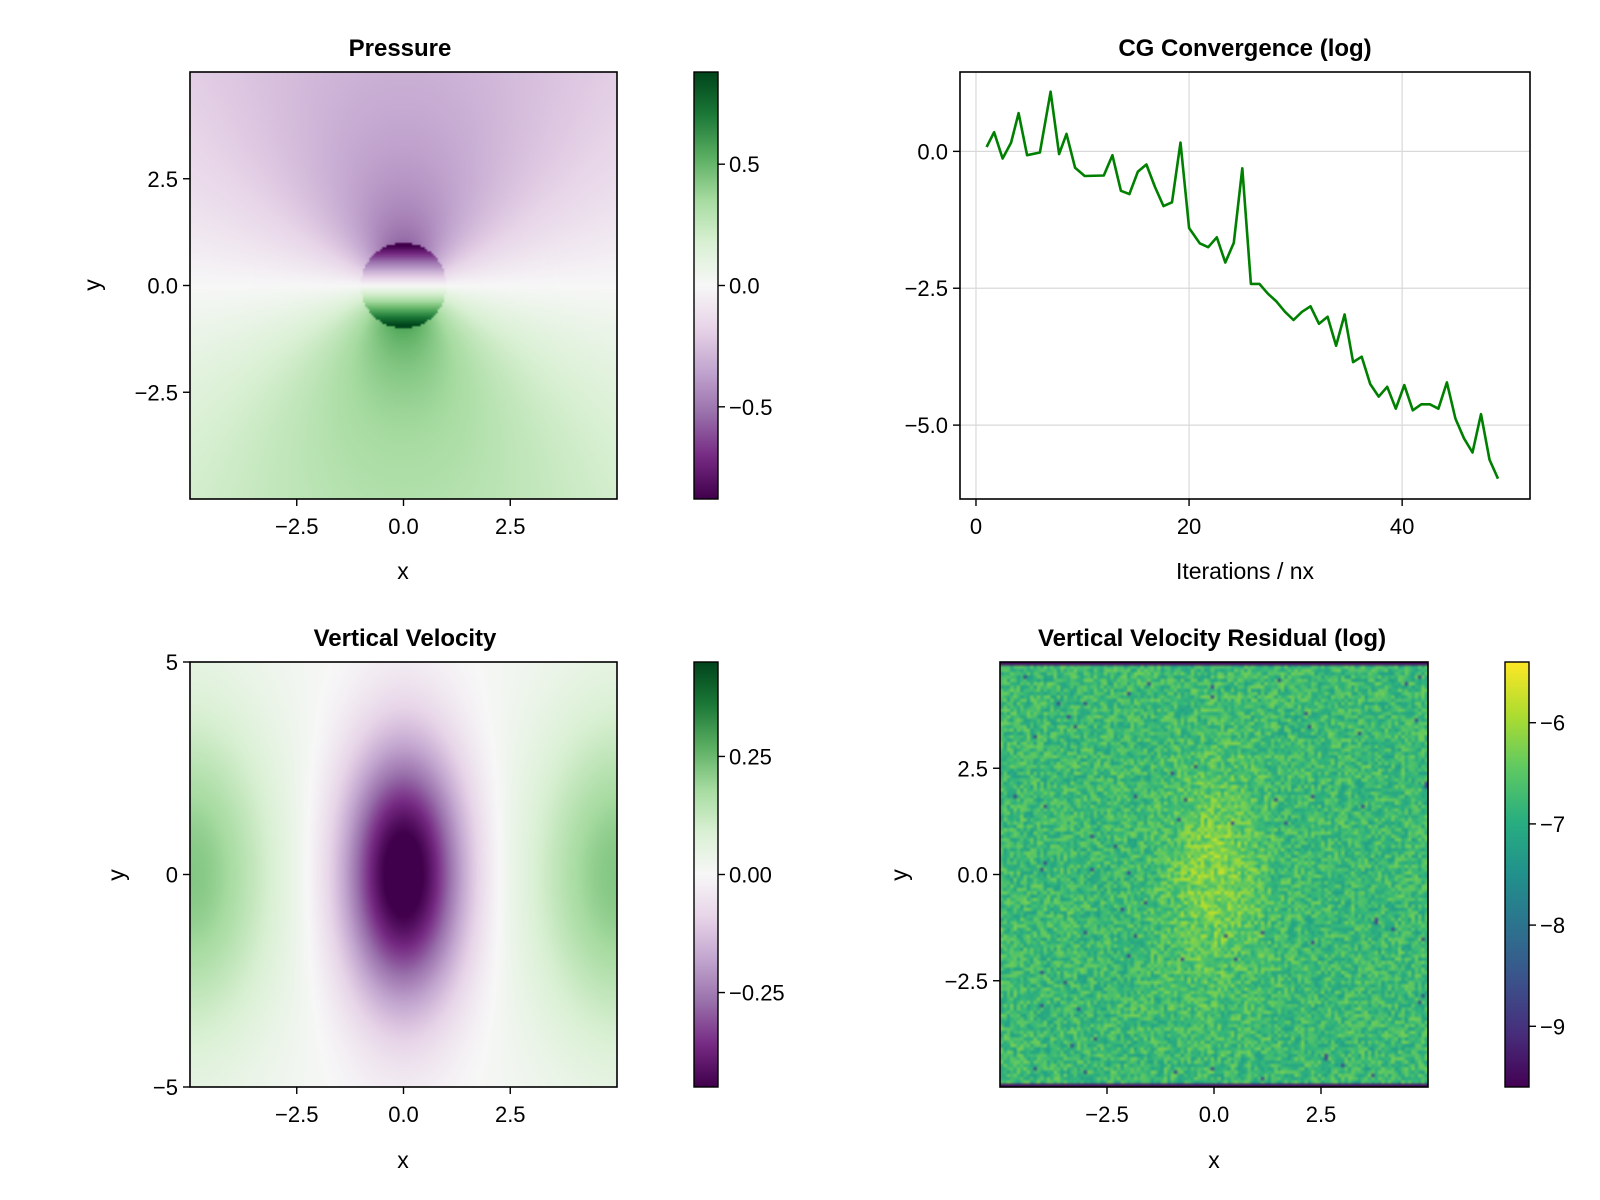 This screenshot has width=1600, height=1200. I want to click on residual-title: Vertical Velocity Residual (log), so click(1212, 638).